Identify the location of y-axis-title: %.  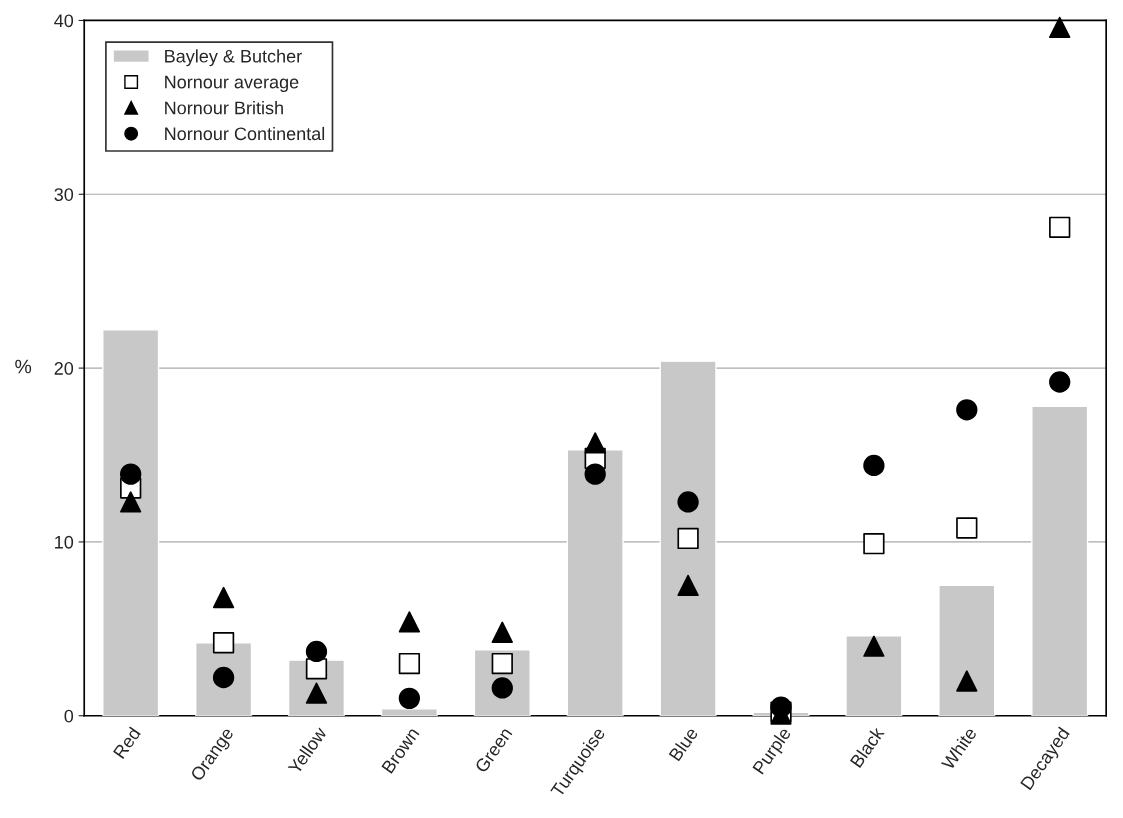
(23, 366).